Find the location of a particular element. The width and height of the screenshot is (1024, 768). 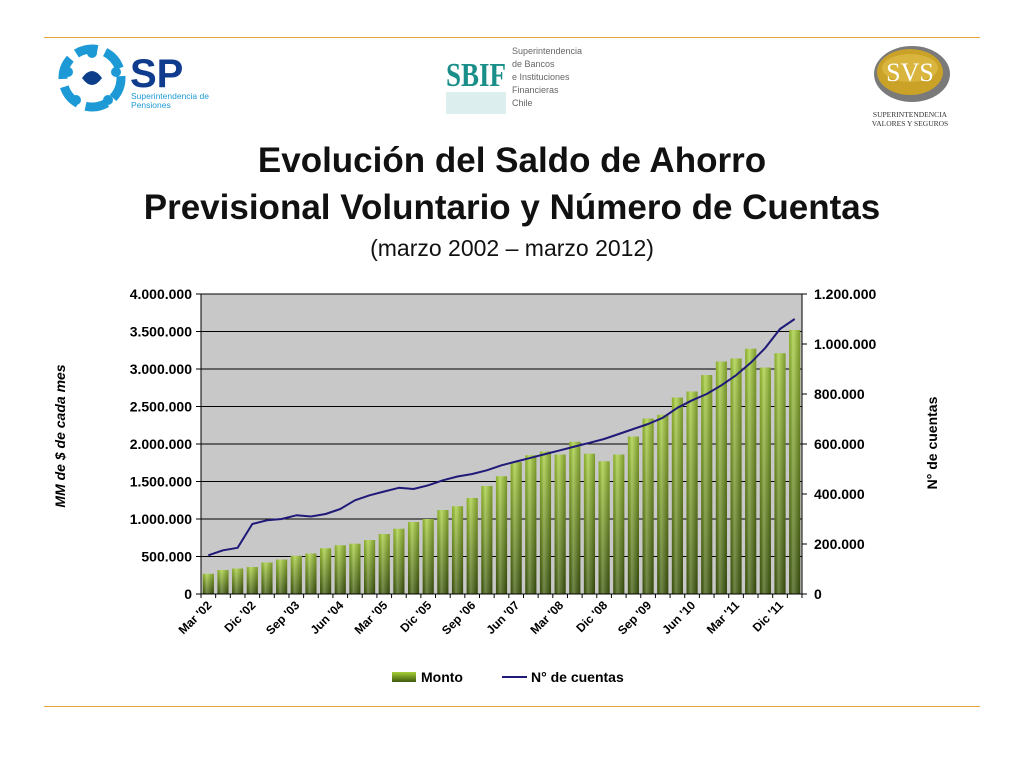

x-tick-label: Dic '08 is located at coordinates (591, 616).